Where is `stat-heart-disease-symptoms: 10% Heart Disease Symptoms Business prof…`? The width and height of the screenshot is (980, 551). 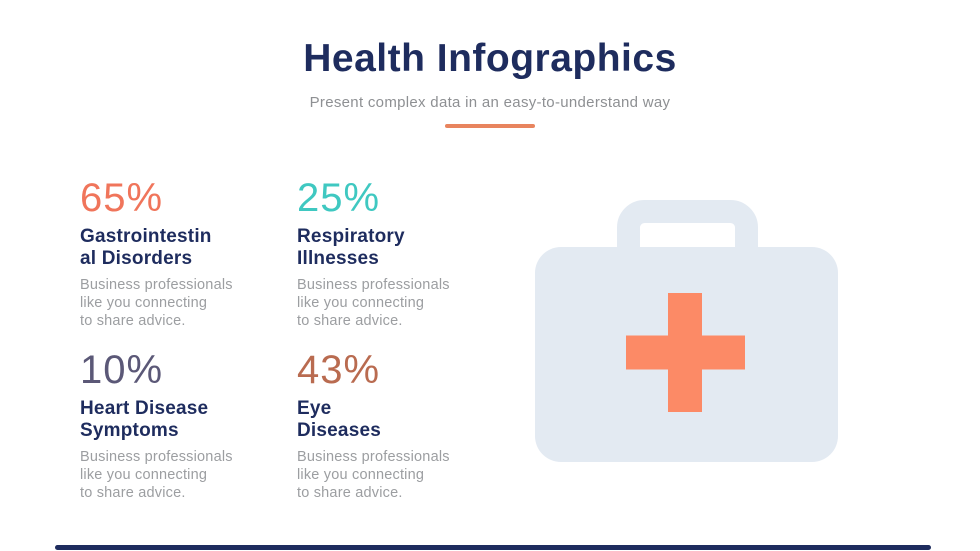 stat-heart-disease-symptoms: 10% Heart Disease Symptoms Business prof… is located at coordinates (187, 425).